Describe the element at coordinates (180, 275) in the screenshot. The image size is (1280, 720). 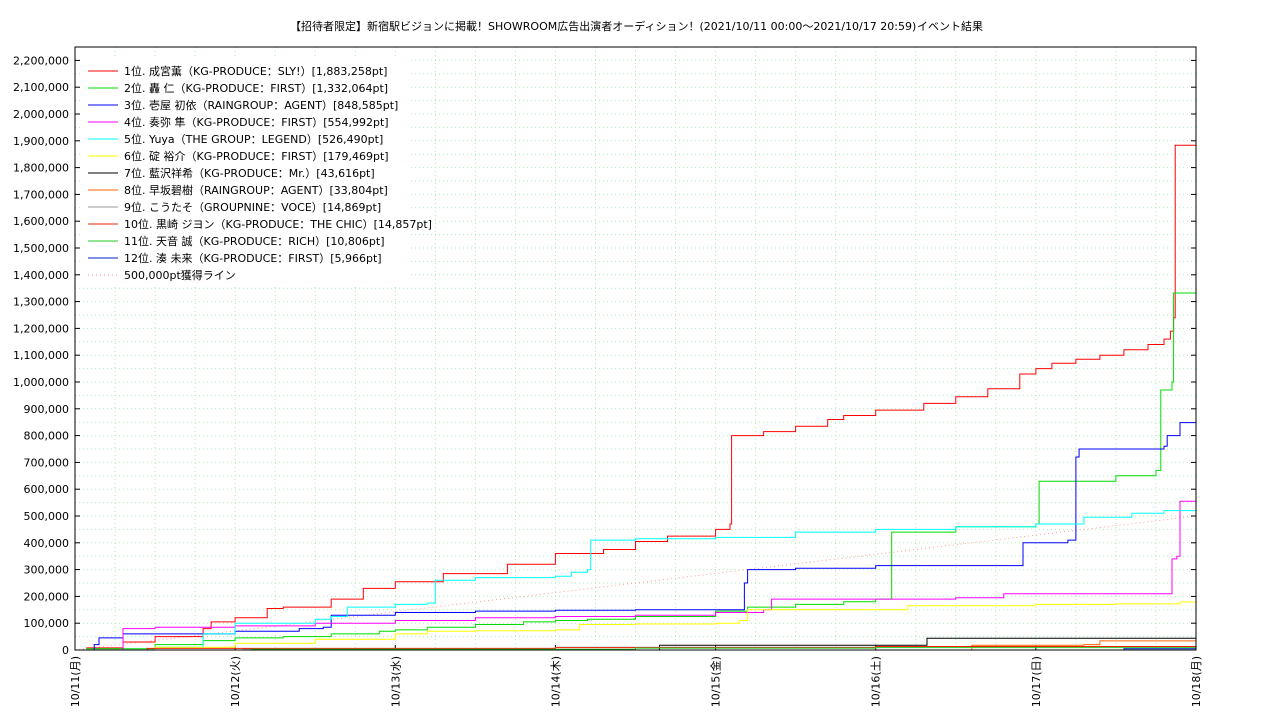
I see `legend-label: 500,000pt獲得ライン` at that location.